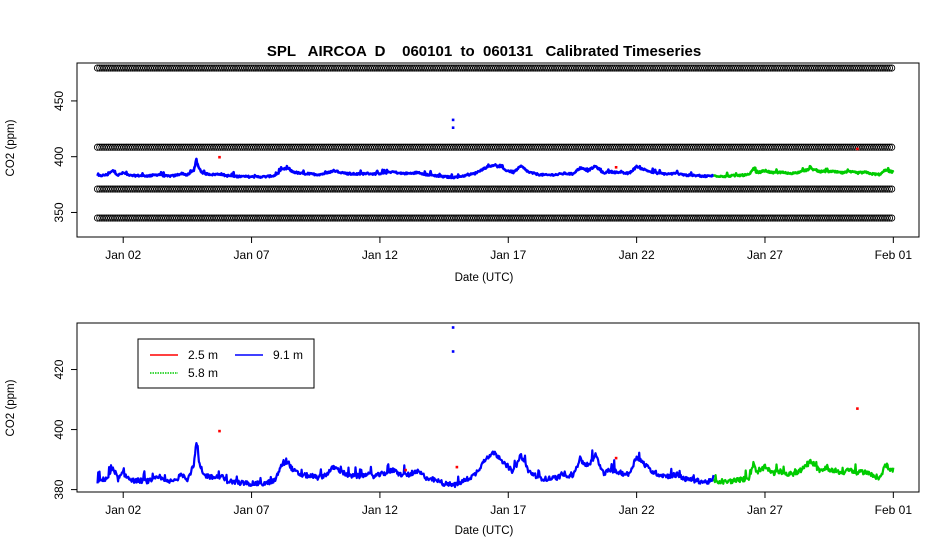 Image resolution: width=936 pixels, height=545 pixels. I want to click on legend: 2.5 m 9.1 m 5.8 m, so click(226, 363).